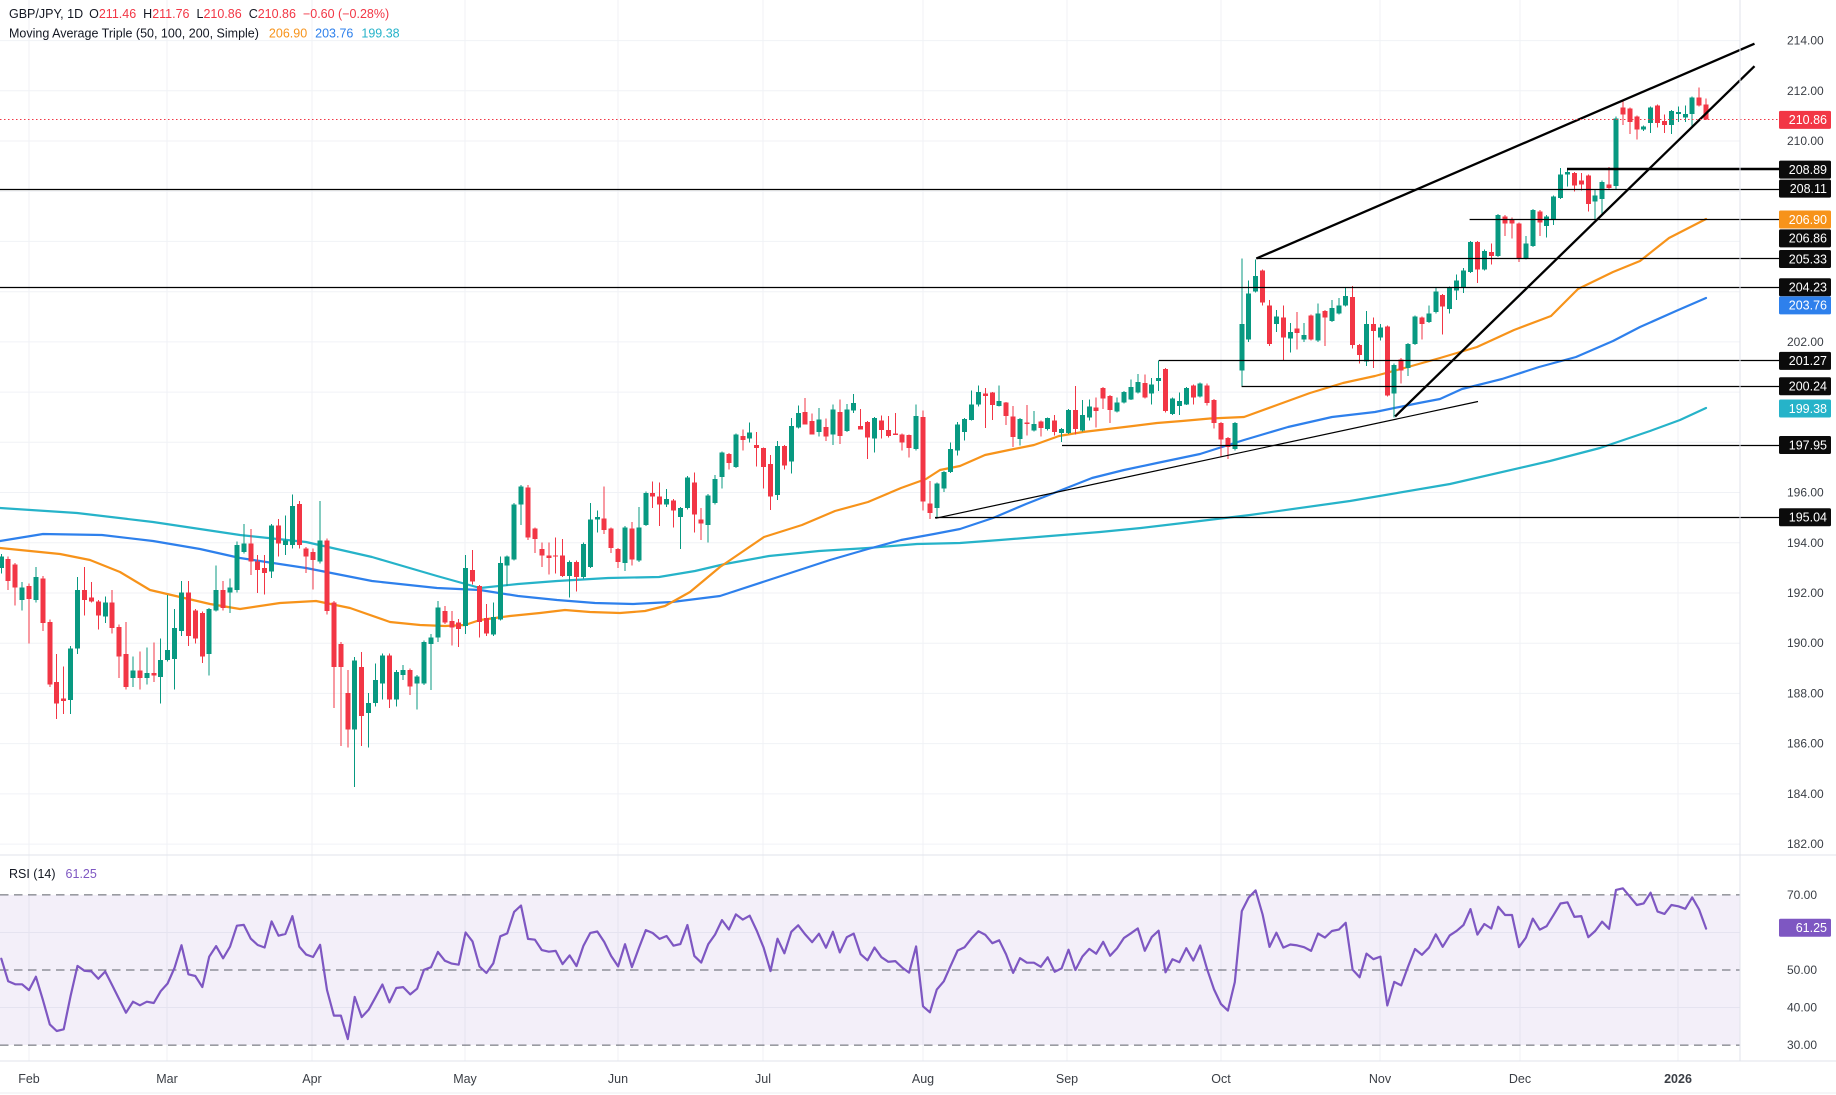 The image size is (1836, 1095). I want to click on svg-text: 188.00, so click(1805, 693).